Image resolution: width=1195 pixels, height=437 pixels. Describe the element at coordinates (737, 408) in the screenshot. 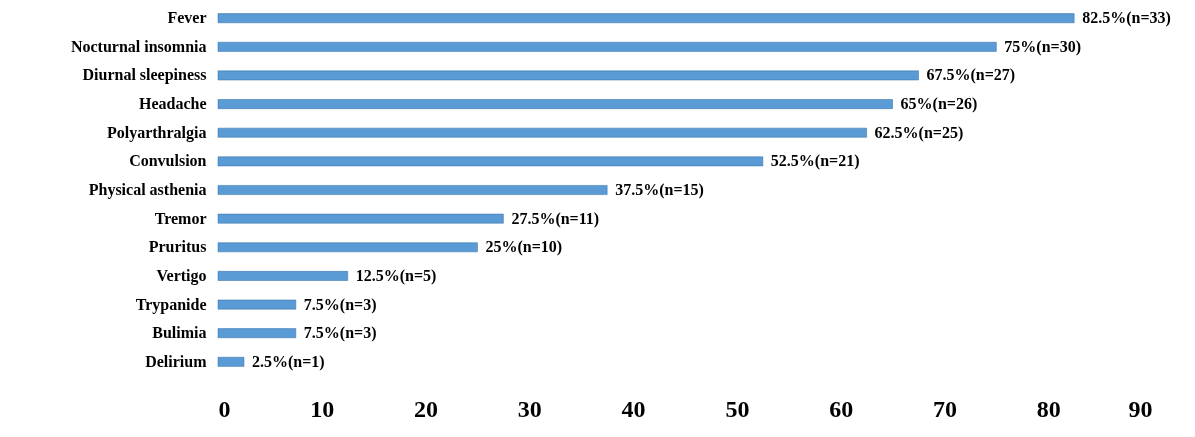

I see `x-tick-label: 50` at that location.